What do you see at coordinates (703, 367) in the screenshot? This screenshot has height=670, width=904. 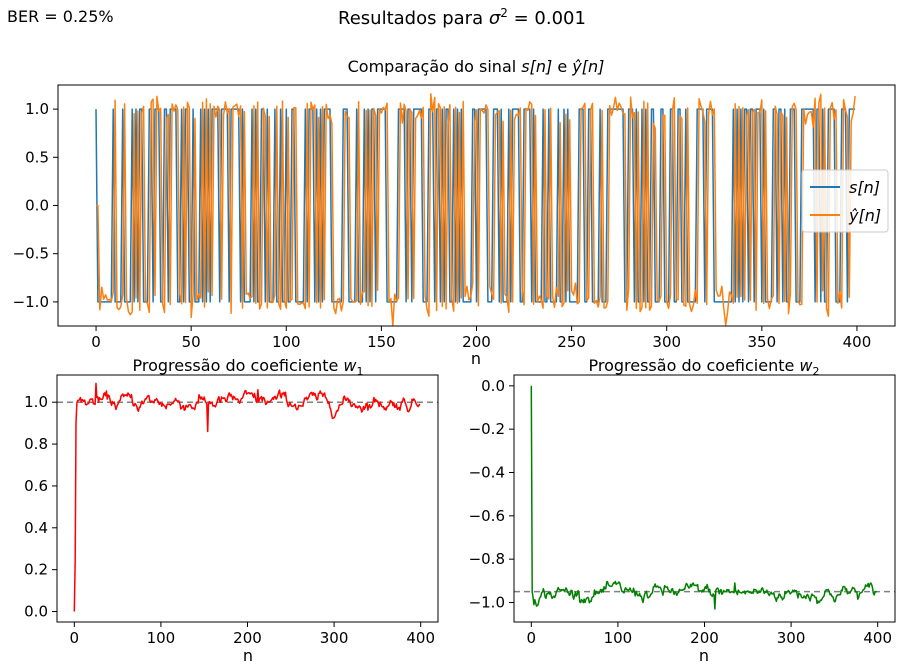 I see `w2-plot-title: Progressão do coeficiente w2` at bounding box center [703, 367].